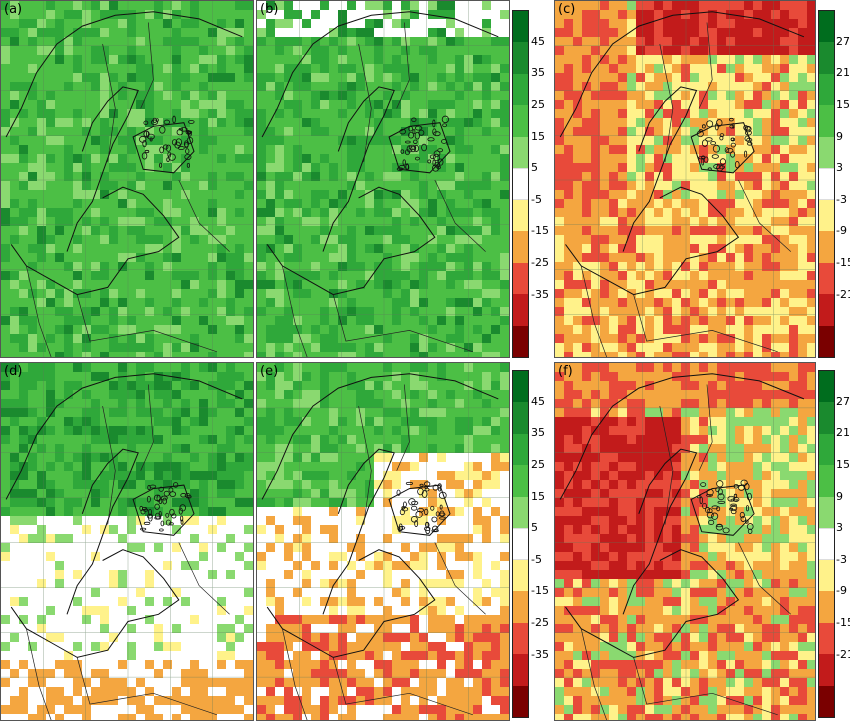 This screenshot has width=850, height=721. I want to click on map-panel-d: (d), so click(127, 541).